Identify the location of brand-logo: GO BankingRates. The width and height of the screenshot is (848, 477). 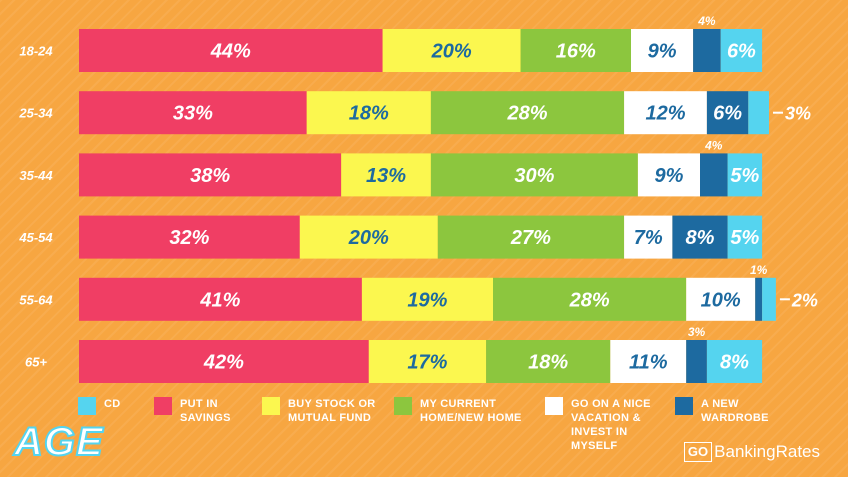
(751, 452).